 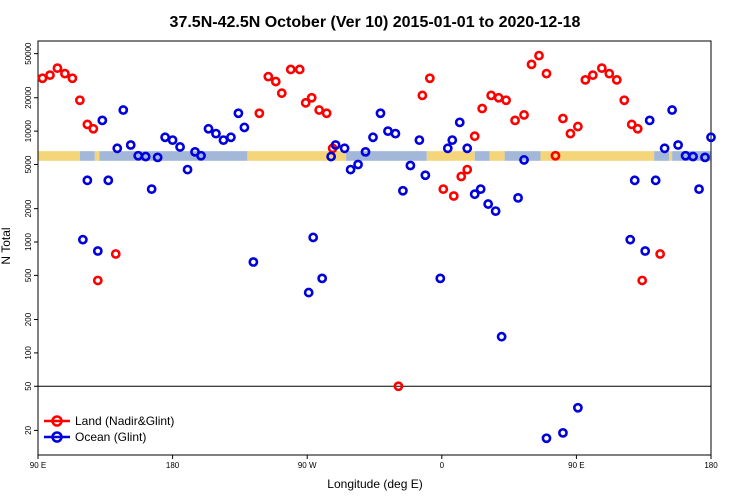 What do you see at coordinates (374, 462) in the screenshot?
I see `x-axis: 90 E 180 90 W 0 90 E 180` at bounding box center [374, 462].